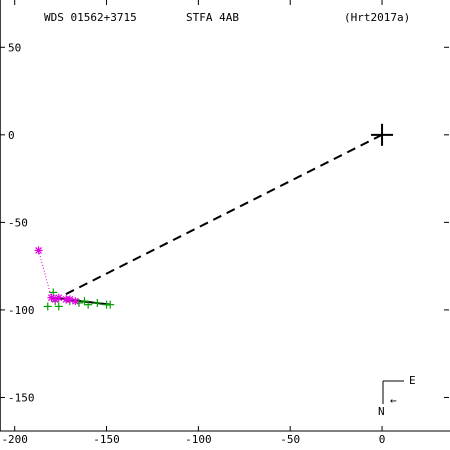 The height and width of the screenshot is (450, 450). I want to click on compass-east-label: E, so click(412, 380).